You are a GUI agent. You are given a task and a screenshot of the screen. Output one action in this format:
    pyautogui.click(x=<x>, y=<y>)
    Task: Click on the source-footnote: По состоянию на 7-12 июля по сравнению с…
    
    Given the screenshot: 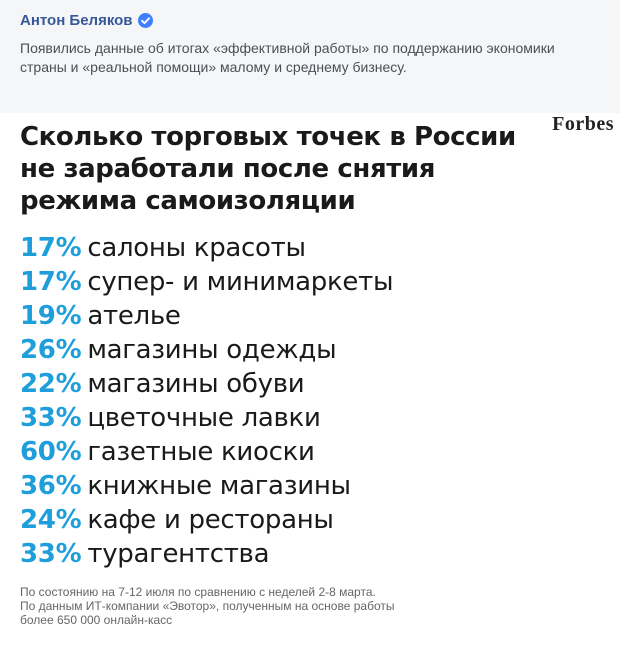 What is the action you would take?
    pyautogui.click(x=320, y=606)
    